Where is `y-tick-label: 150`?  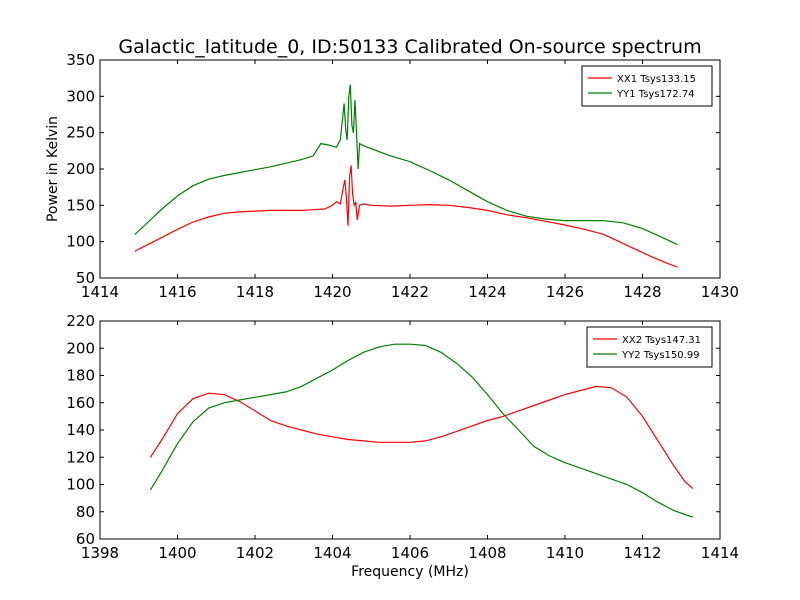
y-tick-label: 150 is located at coordinates (80, 205).